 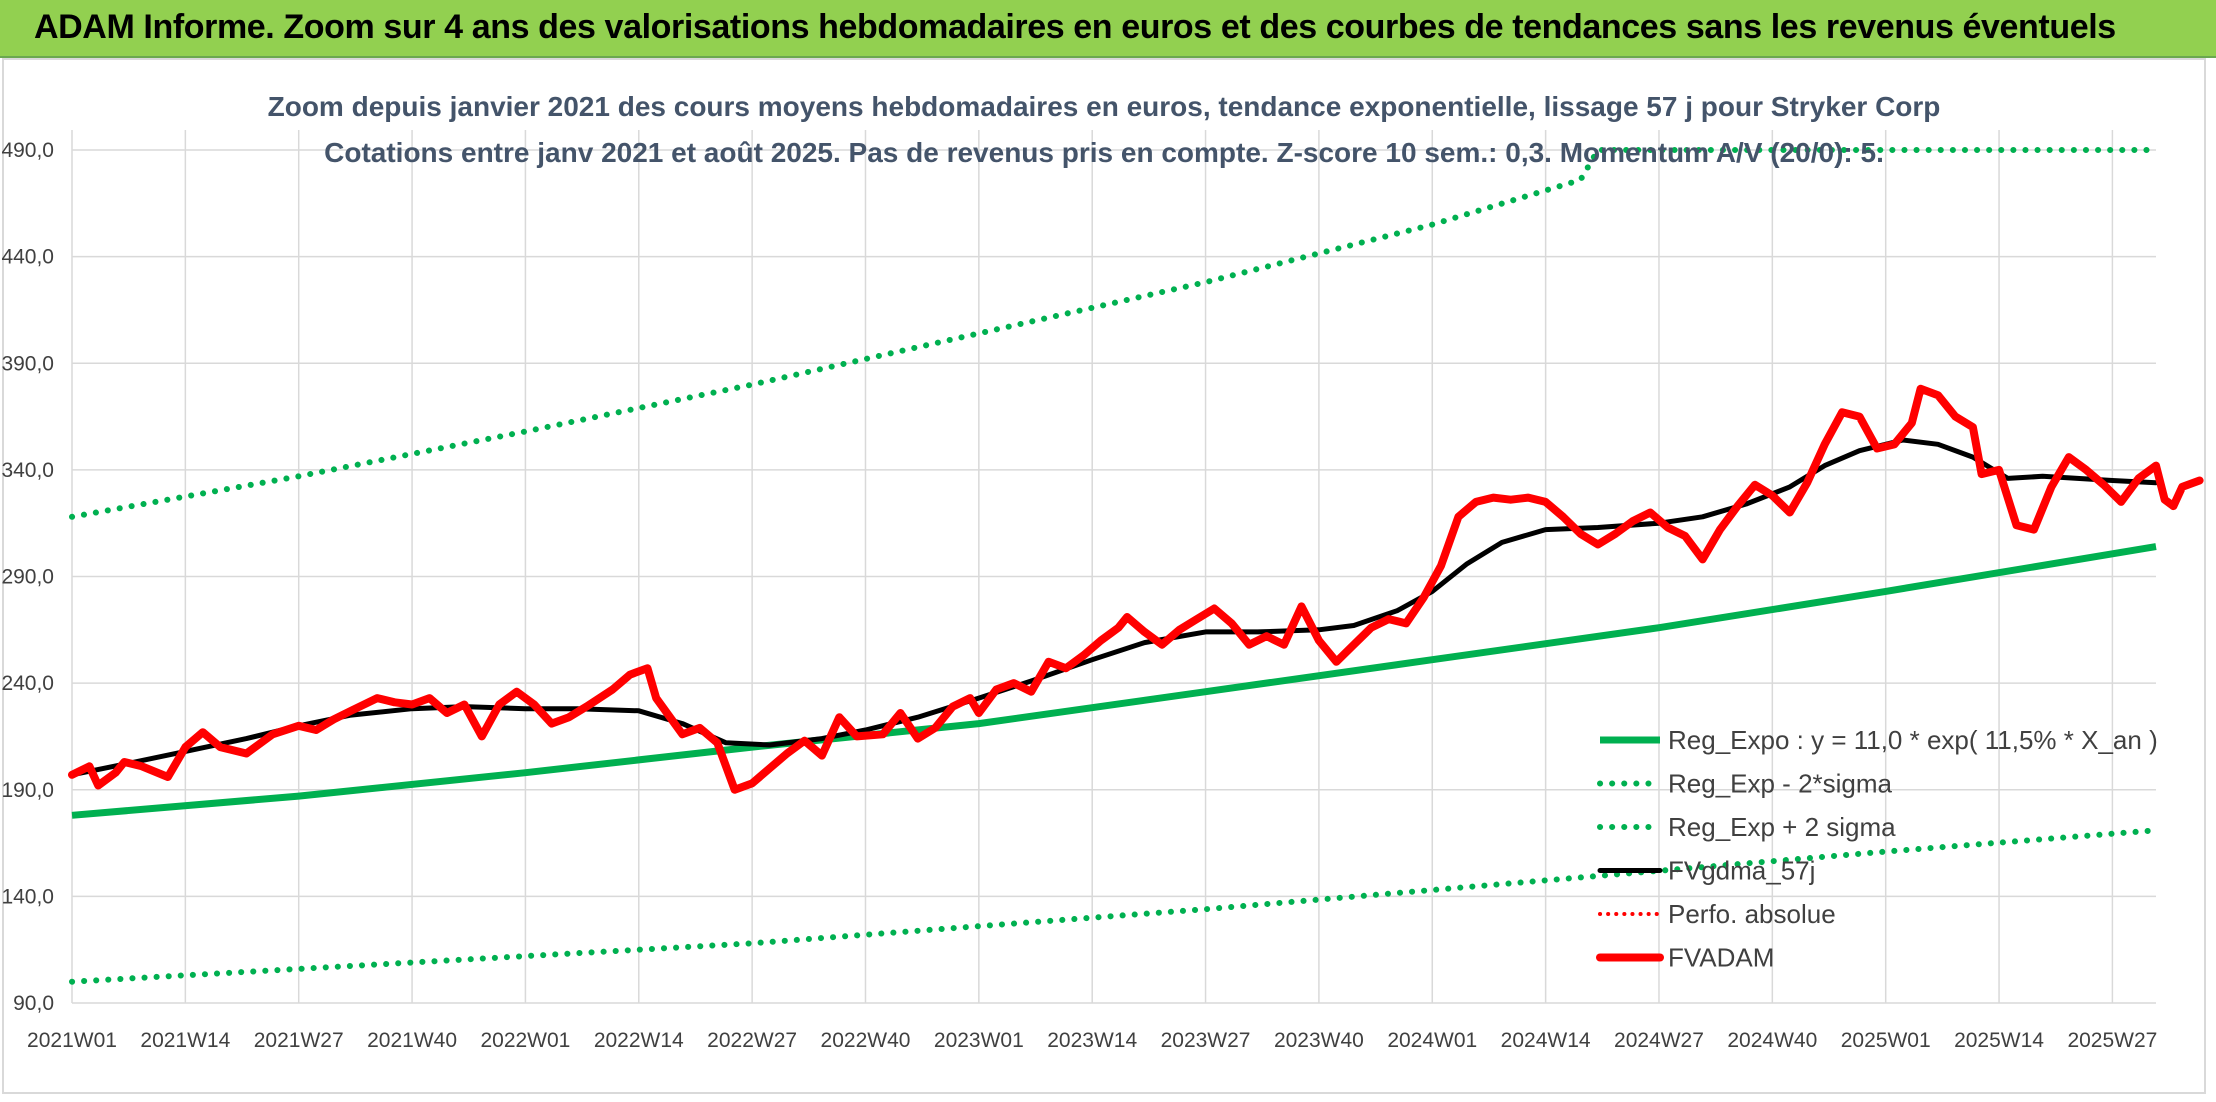 I want to click on x-tick-label: 2024W01, so click(x=1432, y=1040).